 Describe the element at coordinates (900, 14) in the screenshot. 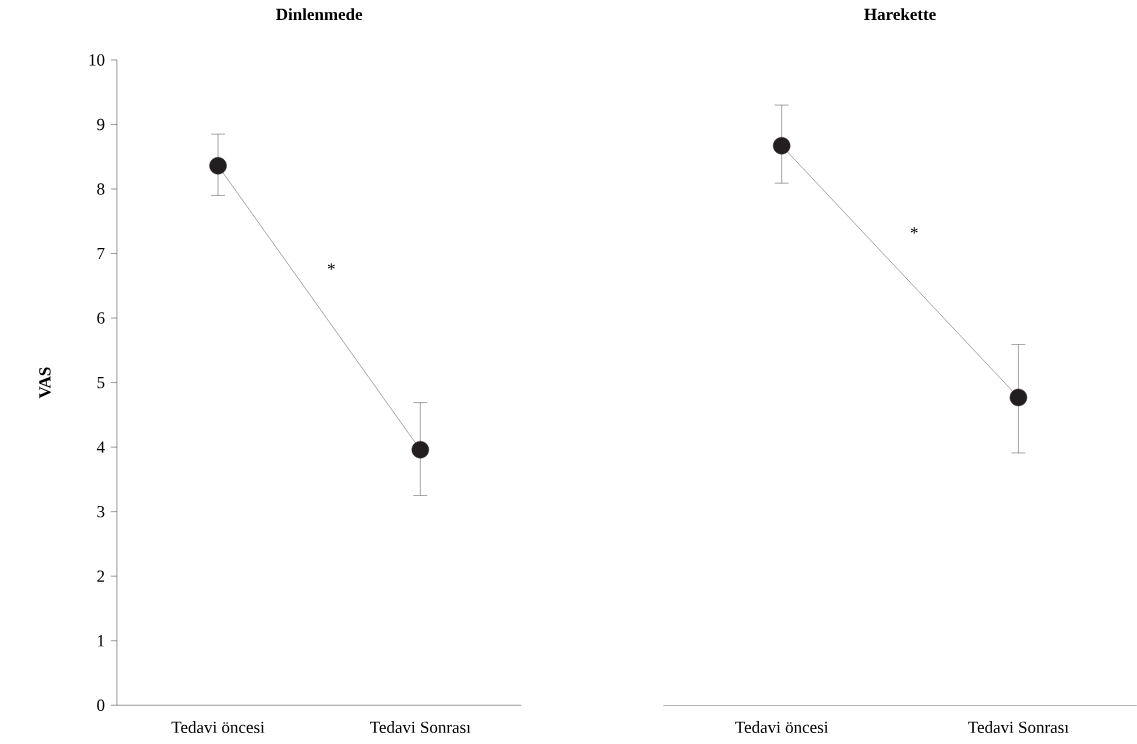

I see `chart-title: Harekette` at that location.